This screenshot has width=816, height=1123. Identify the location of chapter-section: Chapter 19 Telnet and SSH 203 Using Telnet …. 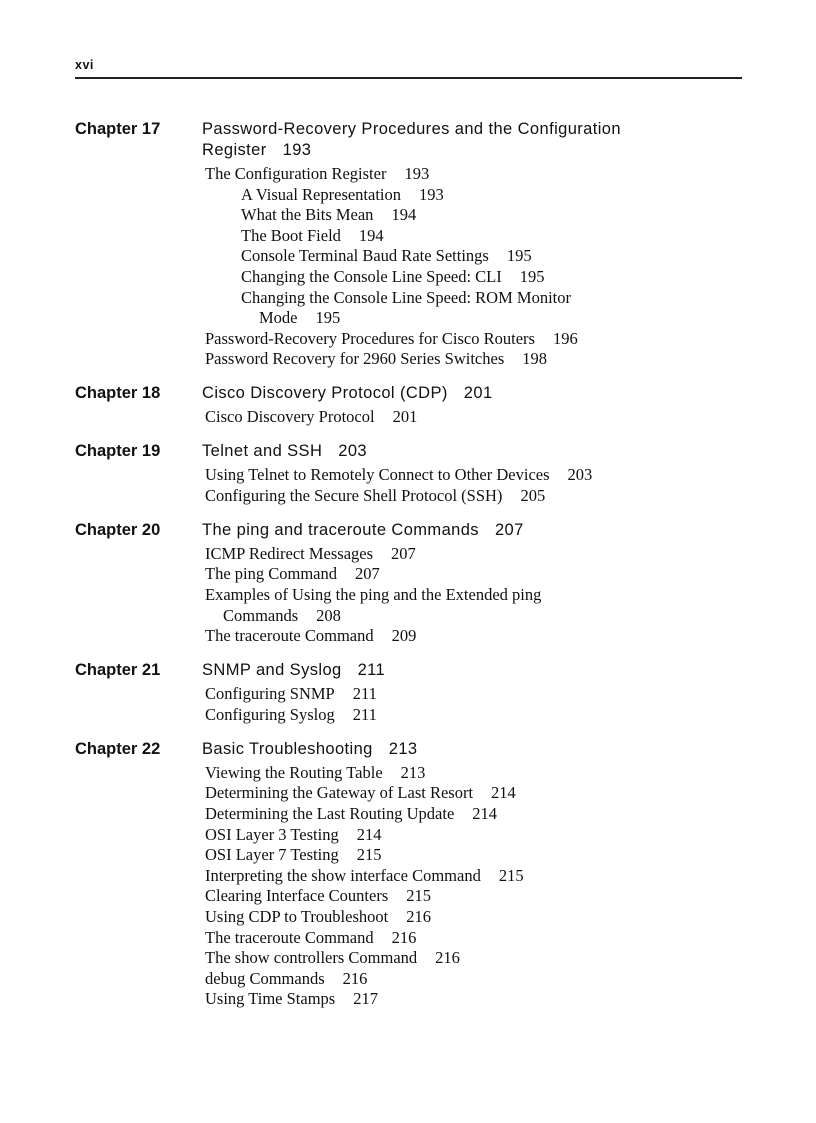
(415, 473).